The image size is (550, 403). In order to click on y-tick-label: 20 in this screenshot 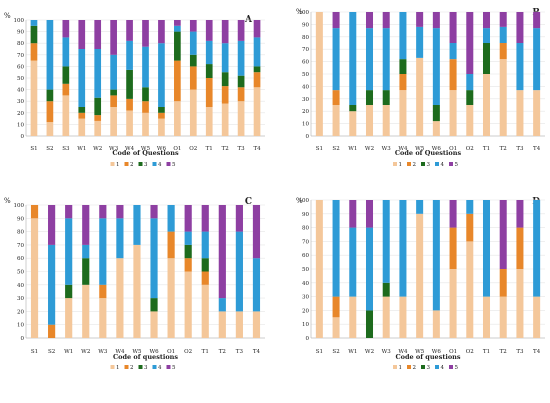, I will do `click(305, 311)`.